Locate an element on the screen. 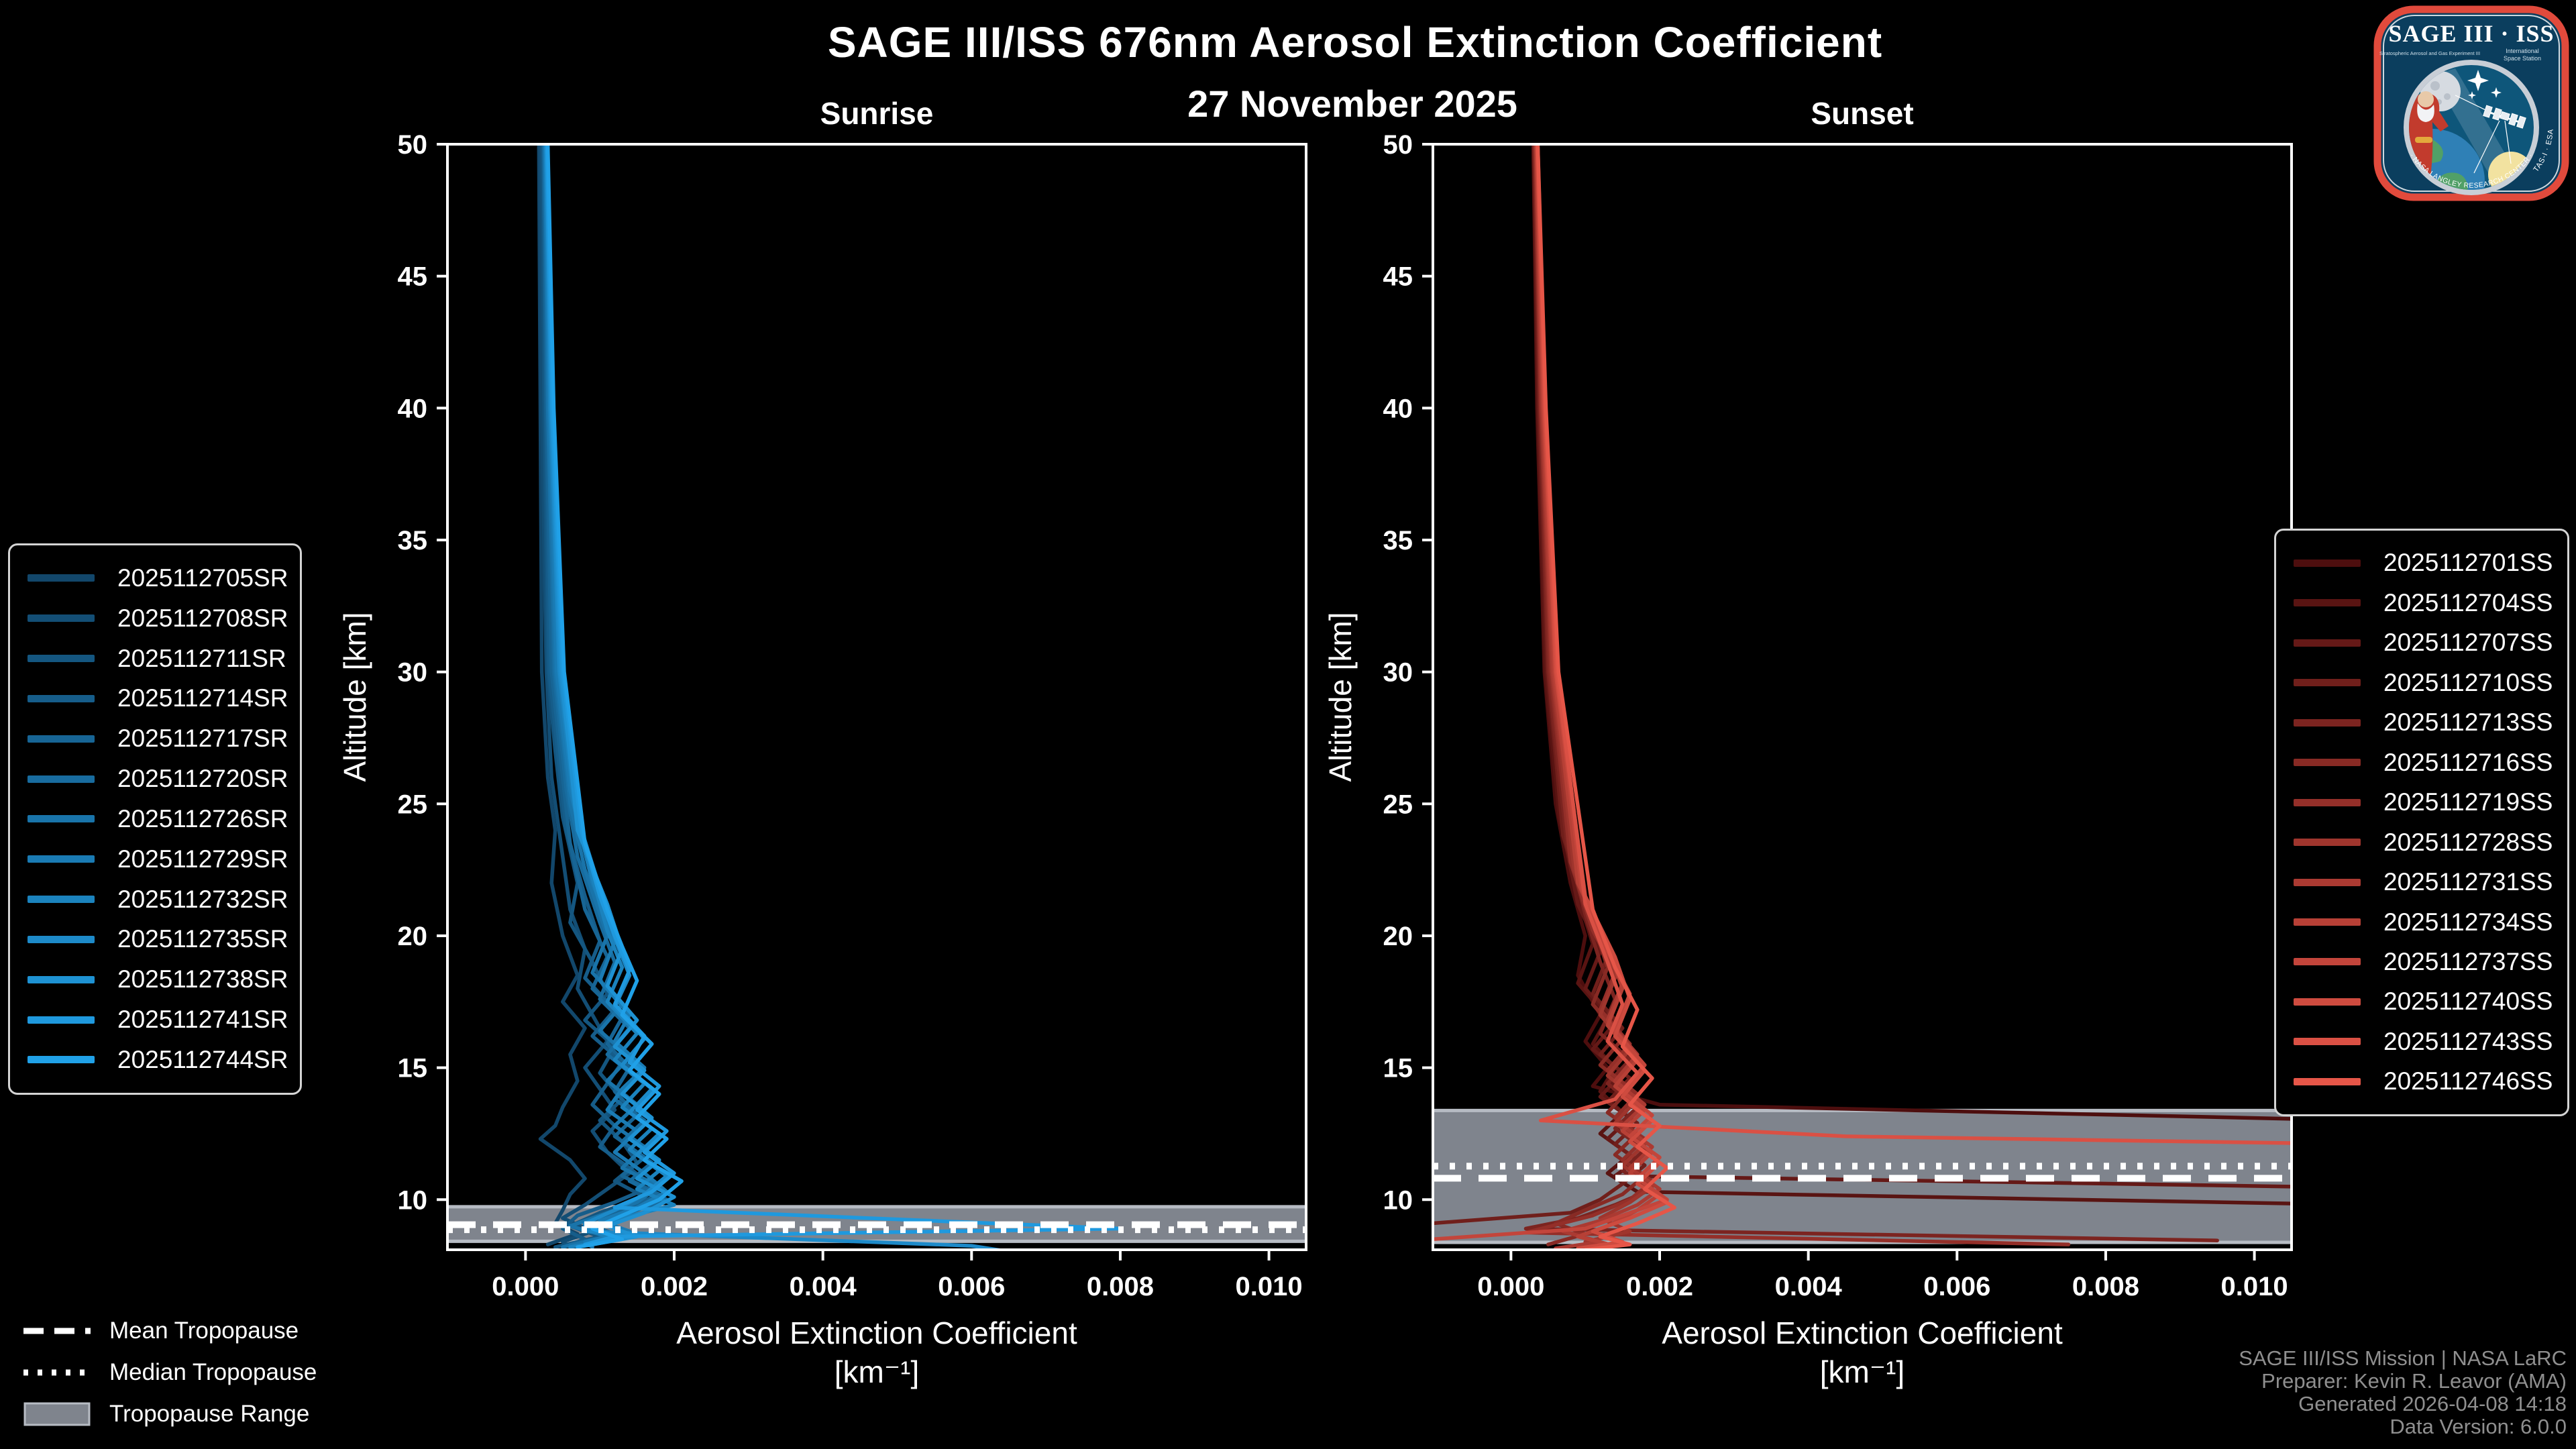 Image resolution: width=2576 pixels, height=1449 pixels. series-label: 2025112726SR is located at coordinates (202, 818).